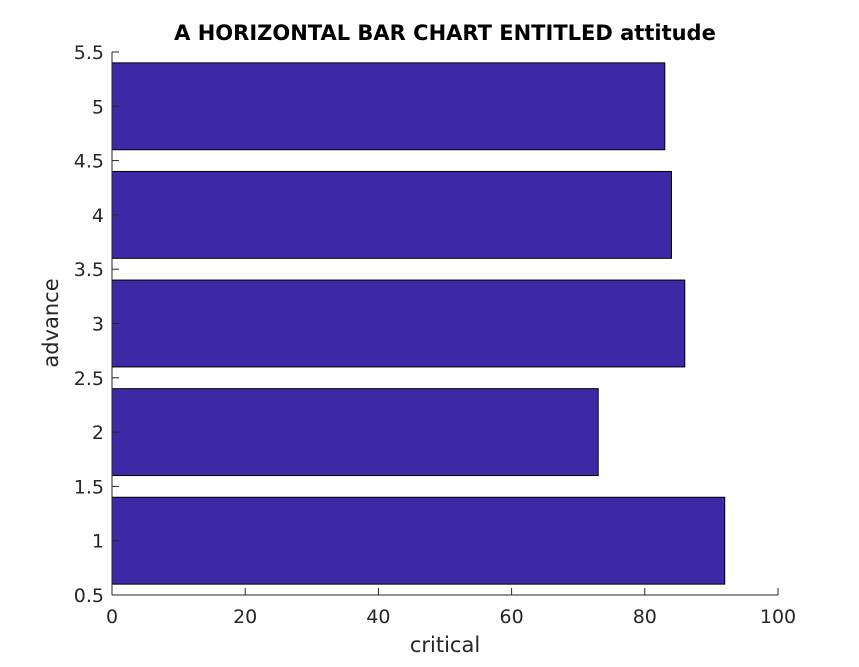 The height and width of the screenshot is (667, 859). I want to click on x-tick-label: 0, so click(112, 617).